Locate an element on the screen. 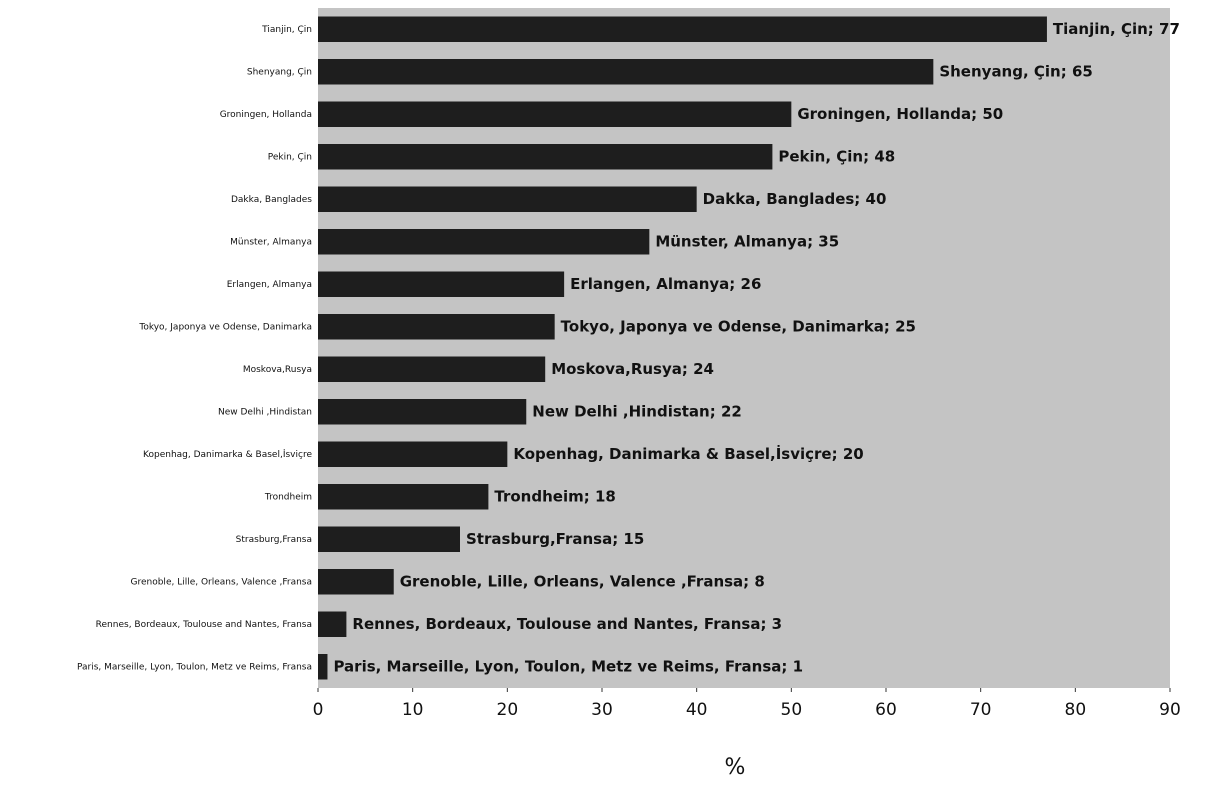  x-tick-label: 80 is located at coordinates (1076, 710).